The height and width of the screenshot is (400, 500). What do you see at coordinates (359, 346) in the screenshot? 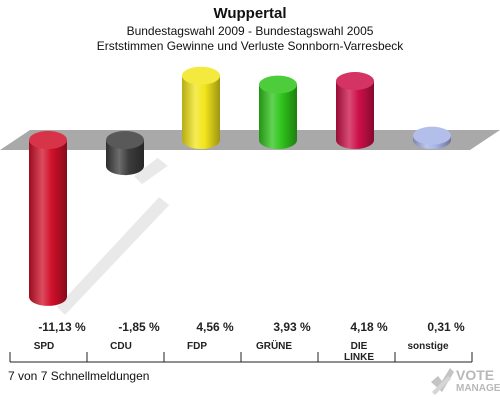
I see `category-label: DIE` at bounding box center [359, 346].